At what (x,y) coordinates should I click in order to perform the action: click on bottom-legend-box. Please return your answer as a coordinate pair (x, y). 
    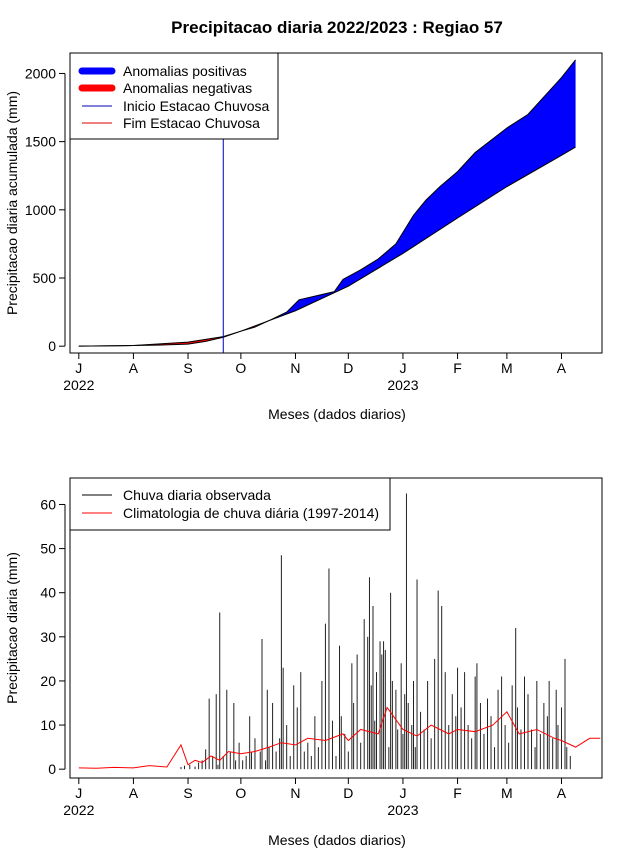
    Looking at the image, I should click on (230, 504).